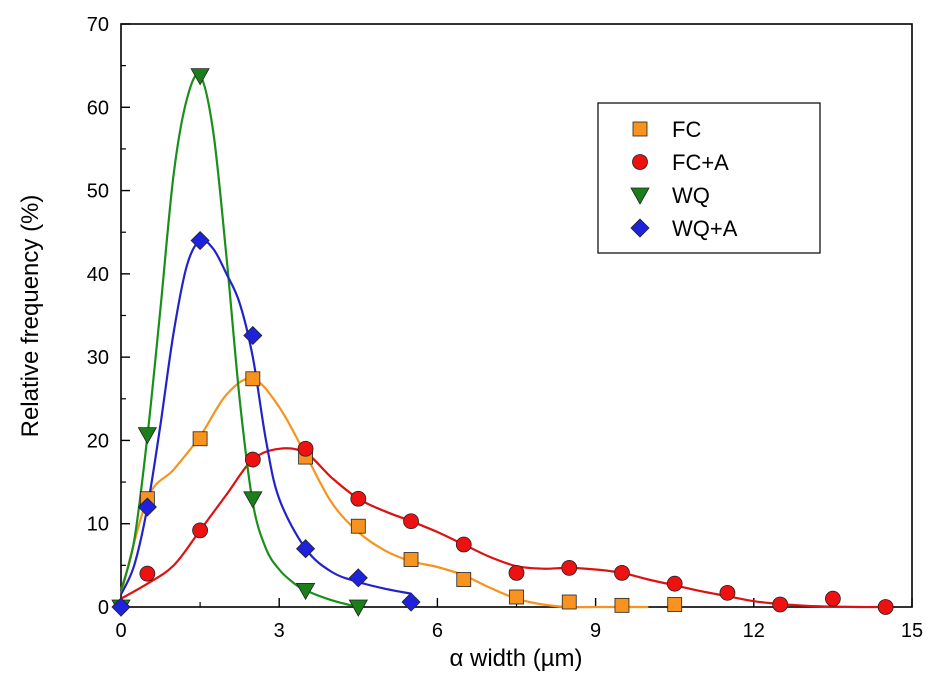  I want to click on legend: FC FC+A WQ WQ+A, so click(709, 178).